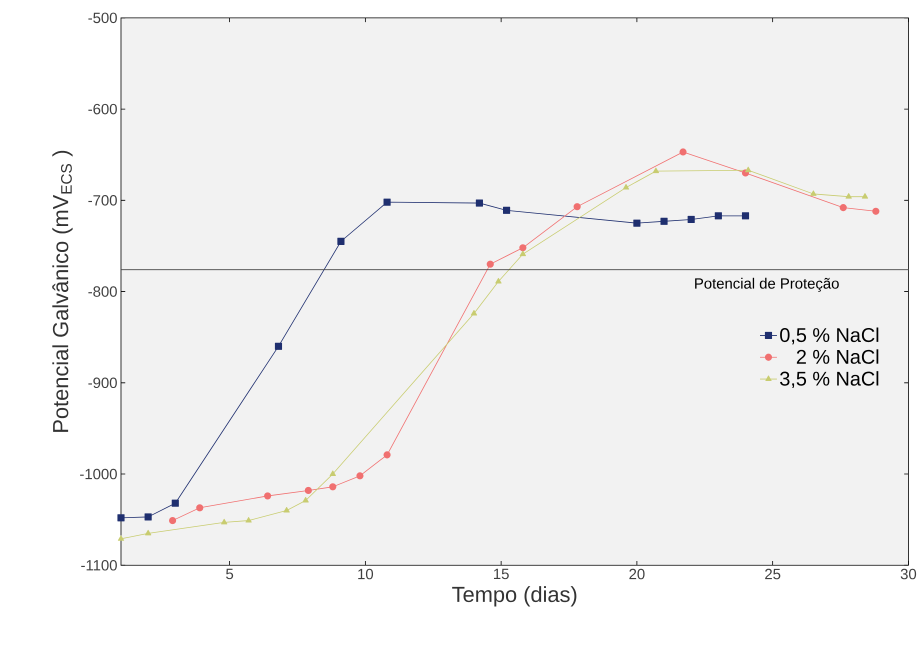  What do you see at coordinates (102, 292) in the screenshot?
I see `y-tick-label: -800` at bounding box center [102, 292].